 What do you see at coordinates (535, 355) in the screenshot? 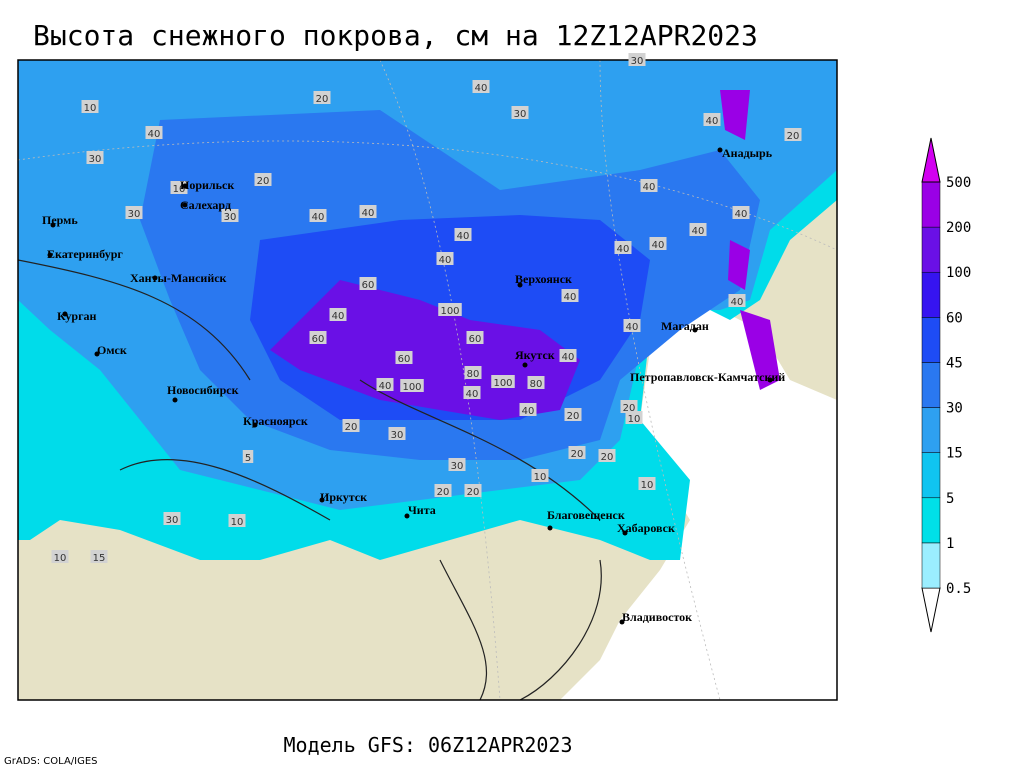
I see `city-label: Якутск` at bounding box center [535, 355].